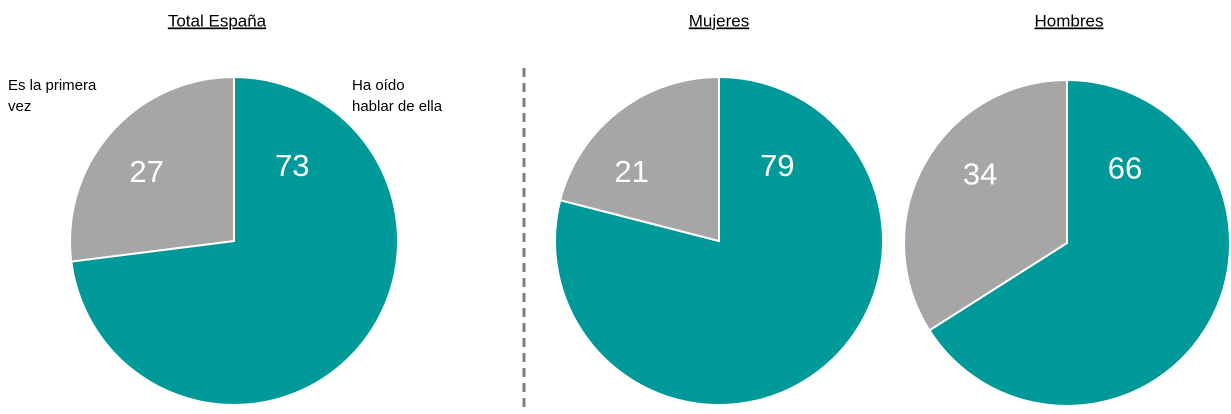  What do you see at coordinates (292, 165) in the screenshot?
I see `value-label: 73` at bounding box center [292, 165].